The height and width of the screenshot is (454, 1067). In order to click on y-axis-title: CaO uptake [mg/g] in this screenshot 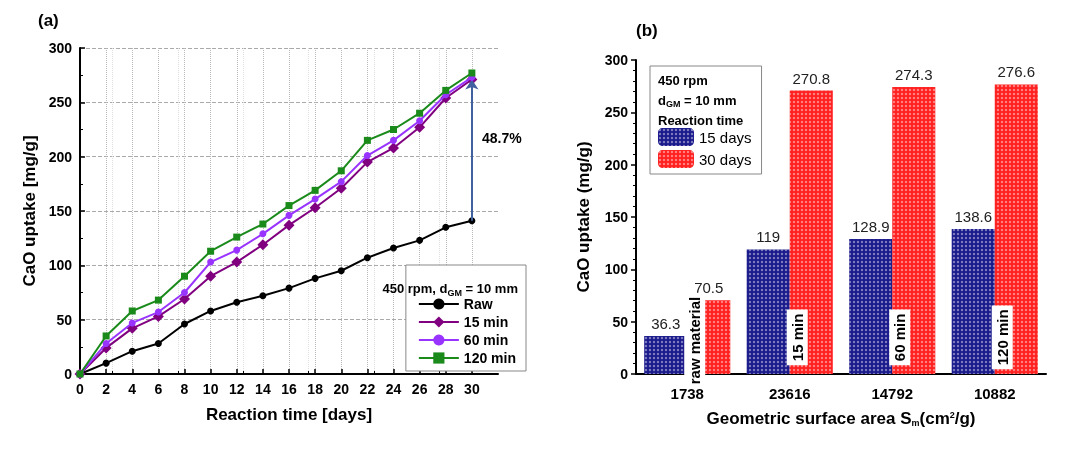, I will do `click(29, 211)`.